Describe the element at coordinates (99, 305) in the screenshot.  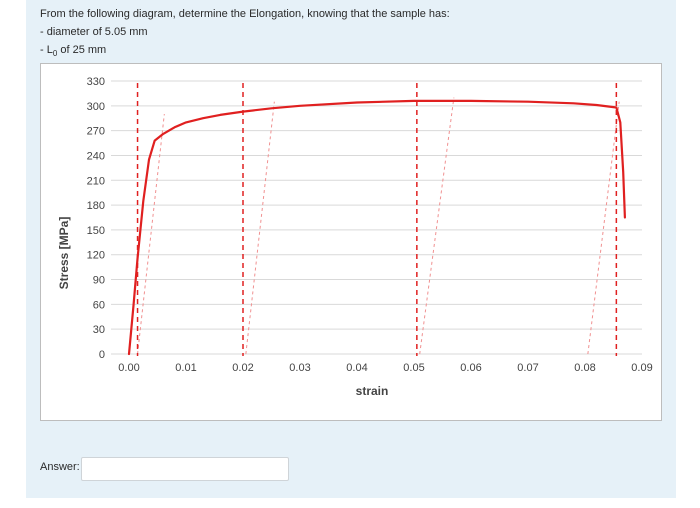
I see `y-tick-label: 60` at that location.